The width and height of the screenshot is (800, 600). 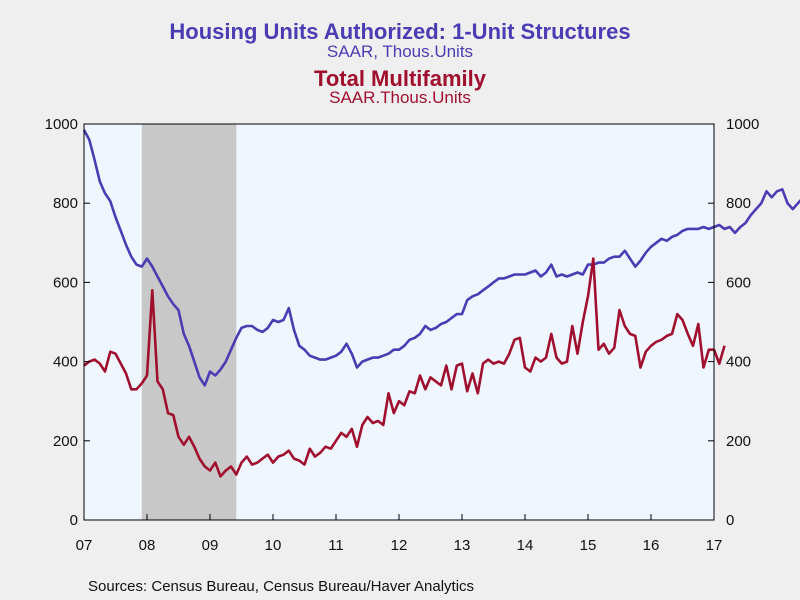 What do you see at coordinates (84, 545) in the screenshot?
I see `x-tick-label: 07` at bounding box center [84, 545].